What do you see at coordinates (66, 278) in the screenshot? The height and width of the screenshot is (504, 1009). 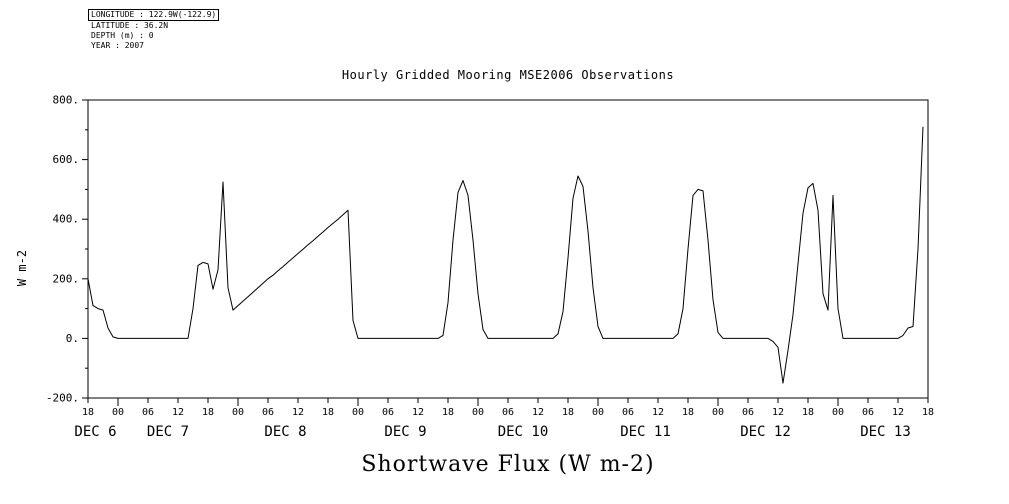 I see `y-tick-label: 200.` at bounding box center [66, 278].